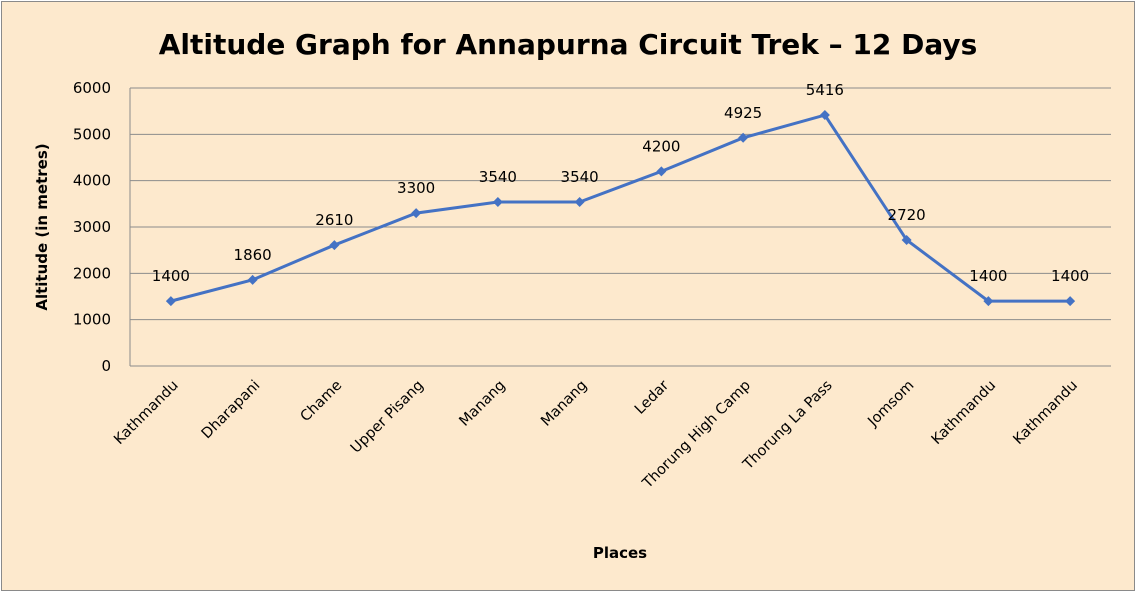  I want to click on data-label: 2720, so click(907, 215).